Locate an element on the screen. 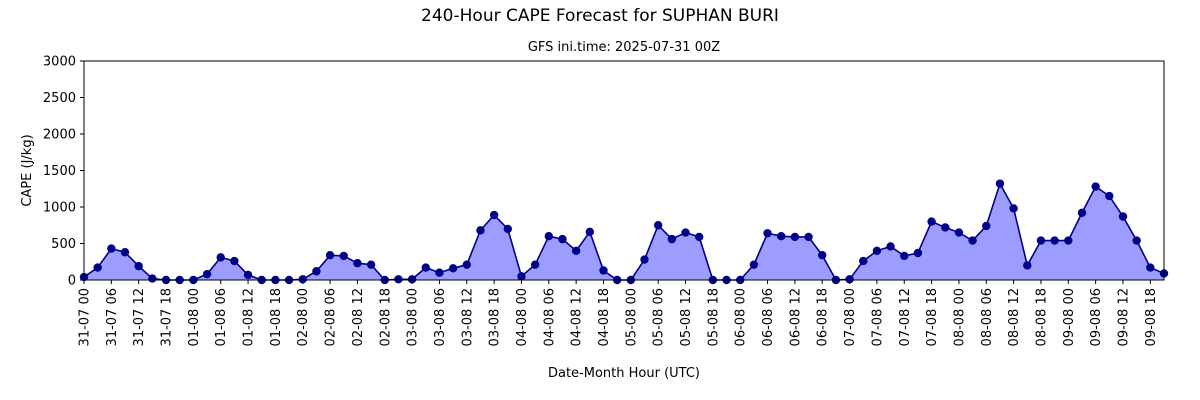 Image resolution: width=1200 pixels, height=400 pixels. x-tick-label: 09-08 18 is located at coordinates (1151, 317).